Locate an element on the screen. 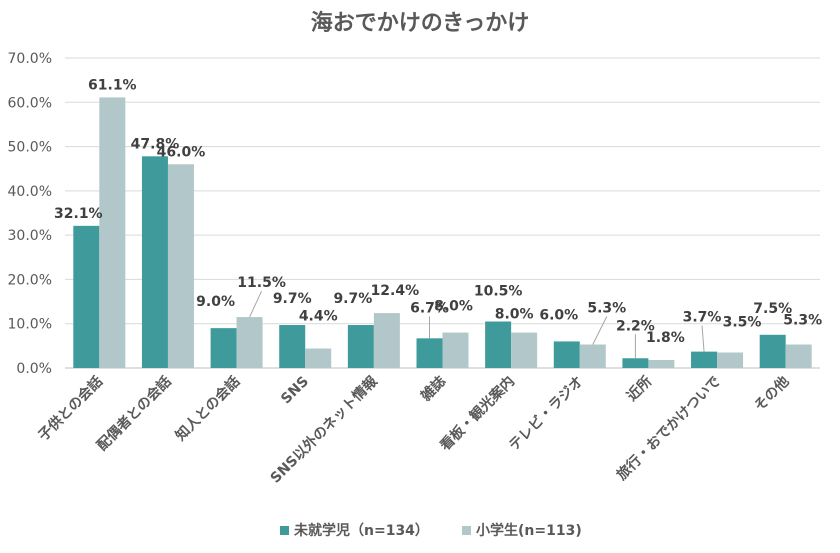 The image size is (840, 553). data-label: 47.8% is located at coordinates (155, 144).